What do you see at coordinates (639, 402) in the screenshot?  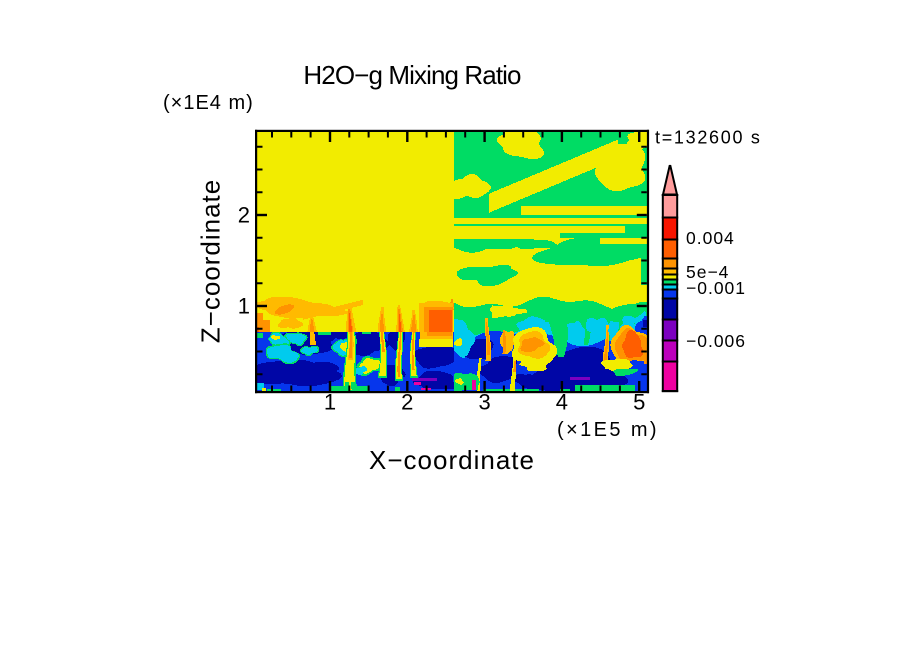 I see `svg-text: 5` at bounding box center [639, 402].